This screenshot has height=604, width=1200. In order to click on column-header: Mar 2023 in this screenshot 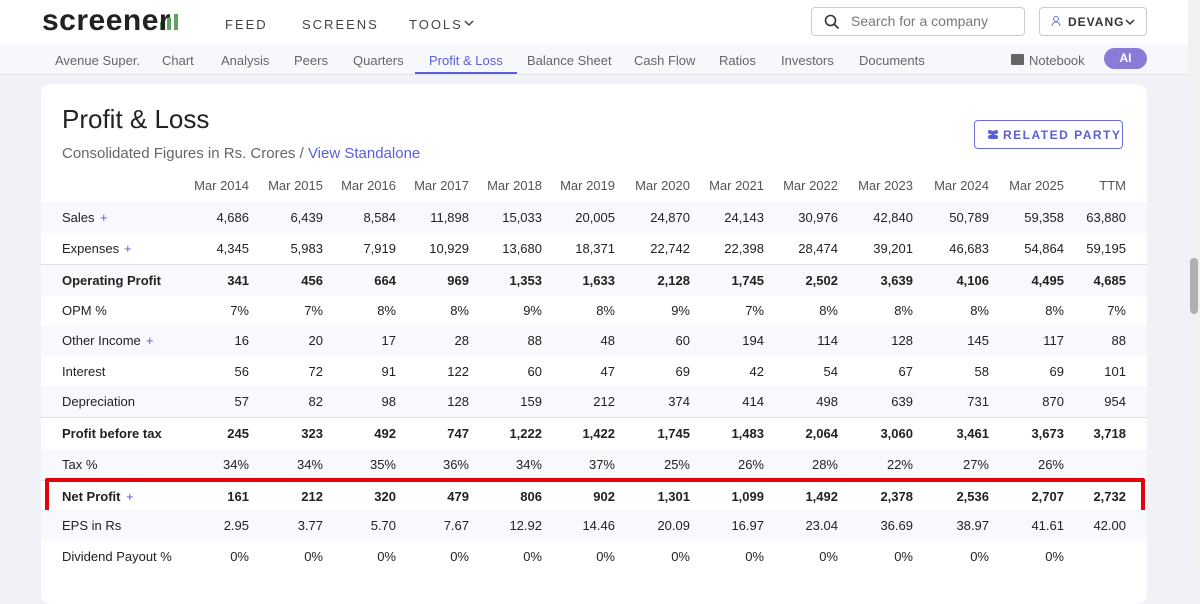, I will do `click(885, 185)`.